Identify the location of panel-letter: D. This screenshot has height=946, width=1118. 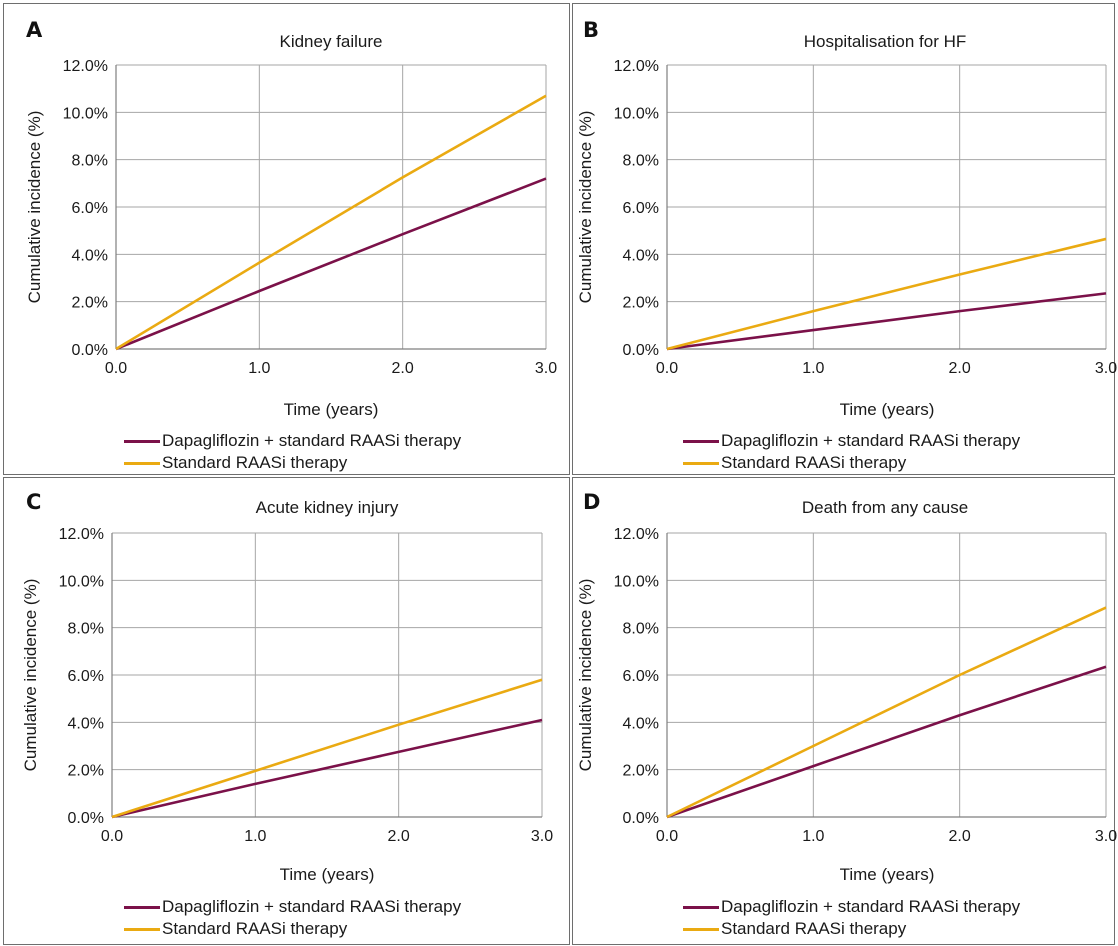
(592, 502).